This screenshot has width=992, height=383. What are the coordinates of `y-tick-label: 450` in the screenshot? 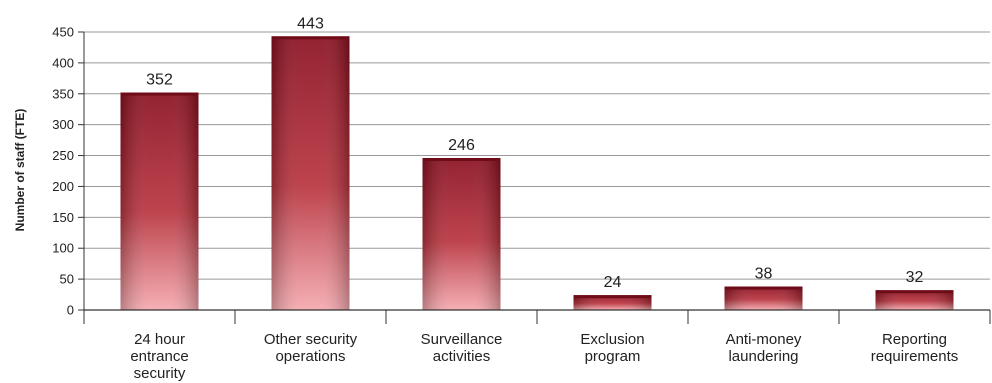 It's located at (63, 32).